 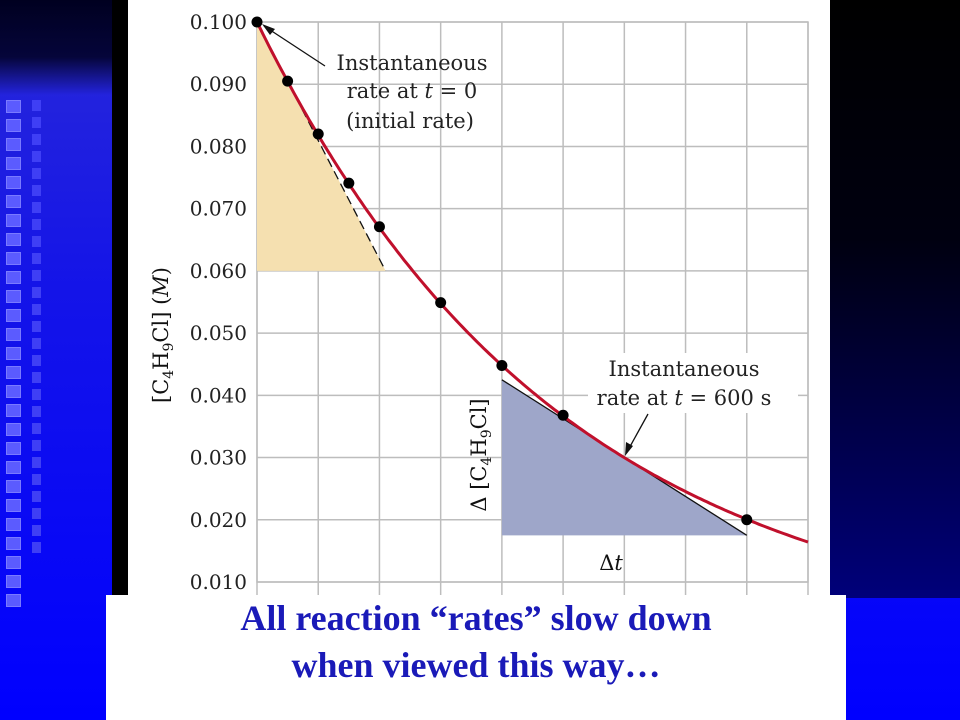 I want to click on annotation-600-line1: Instantaneous, so click(x=684, y=369).